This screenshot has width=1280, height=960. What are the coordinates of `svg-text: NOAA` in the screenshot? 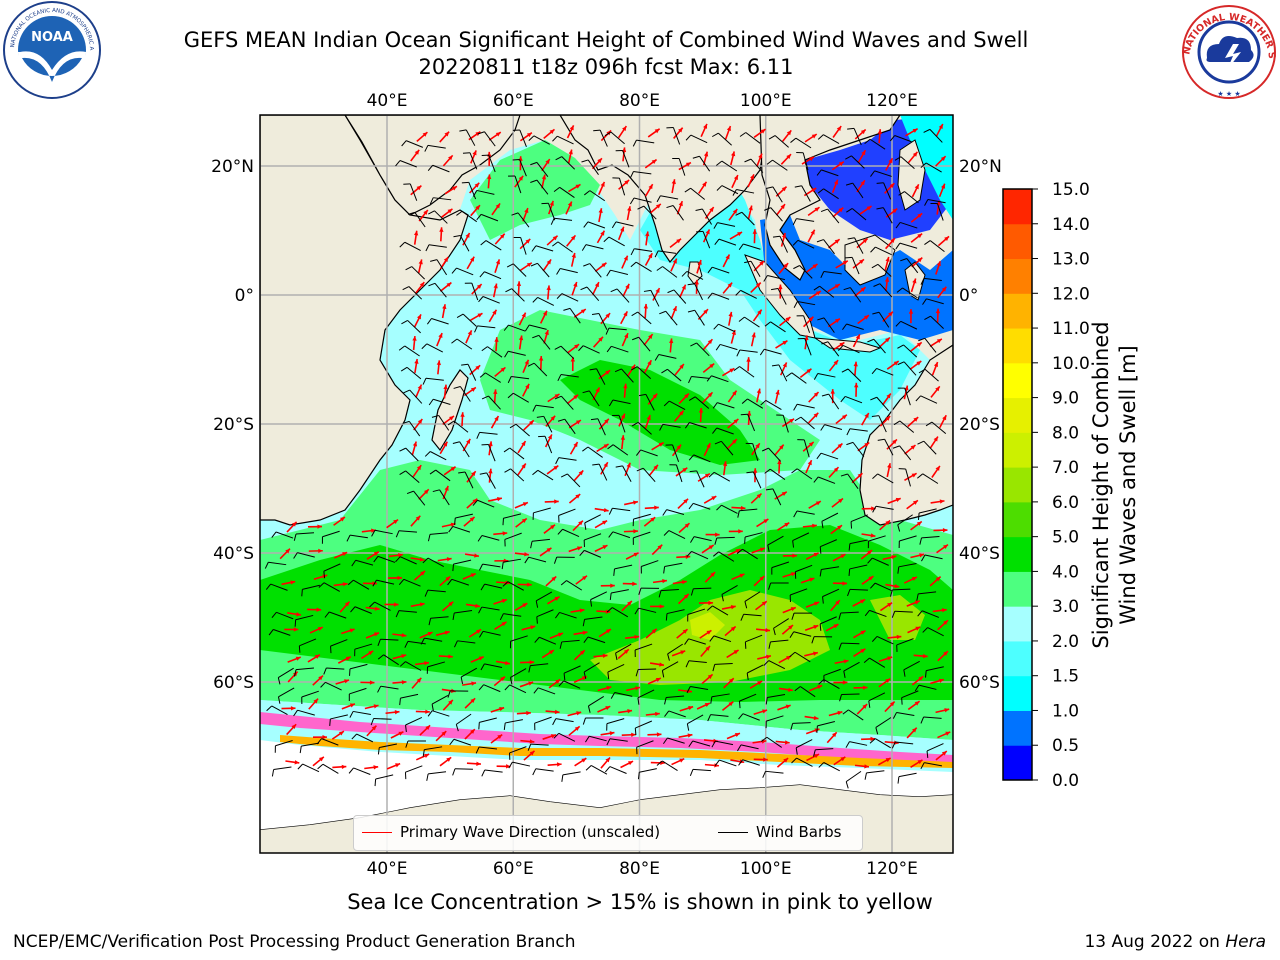 It's located at (52, 37).